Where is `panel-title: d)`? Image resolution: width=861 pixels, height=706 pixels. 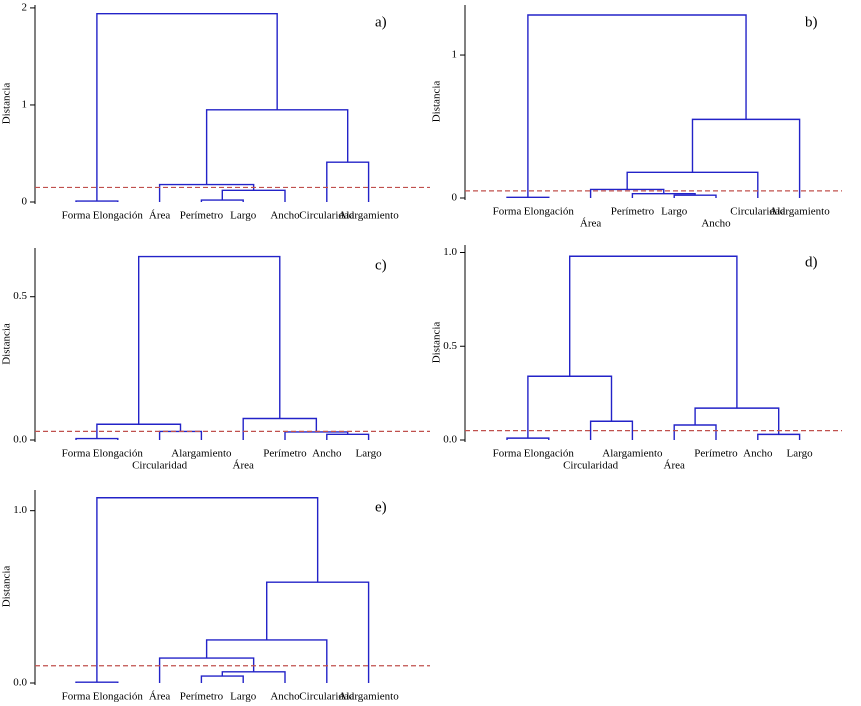 panel-title: d) is located at coordinates (811, 262).